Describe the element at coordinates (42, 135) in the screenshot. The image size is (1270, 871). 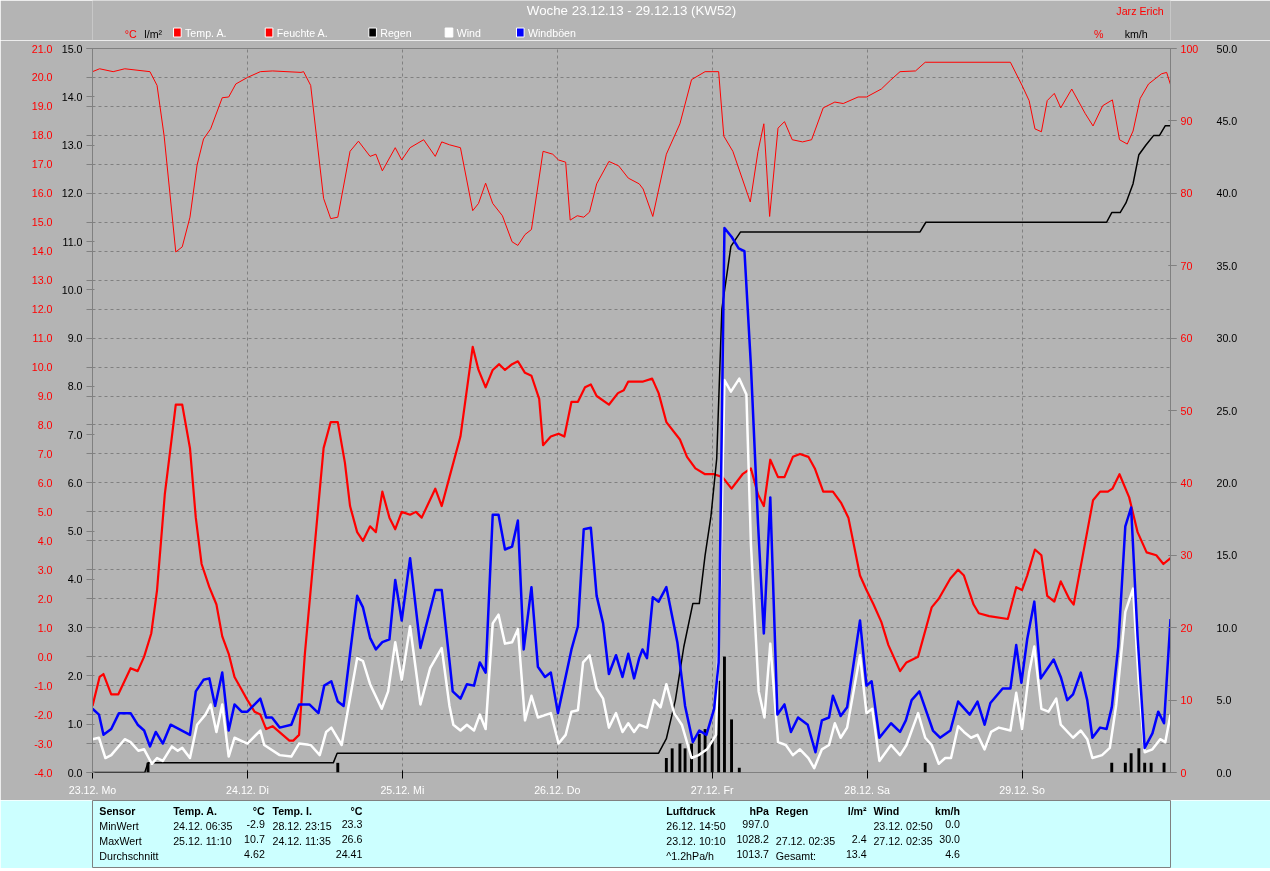
I see `y-tick-label: 18.0` at that location.